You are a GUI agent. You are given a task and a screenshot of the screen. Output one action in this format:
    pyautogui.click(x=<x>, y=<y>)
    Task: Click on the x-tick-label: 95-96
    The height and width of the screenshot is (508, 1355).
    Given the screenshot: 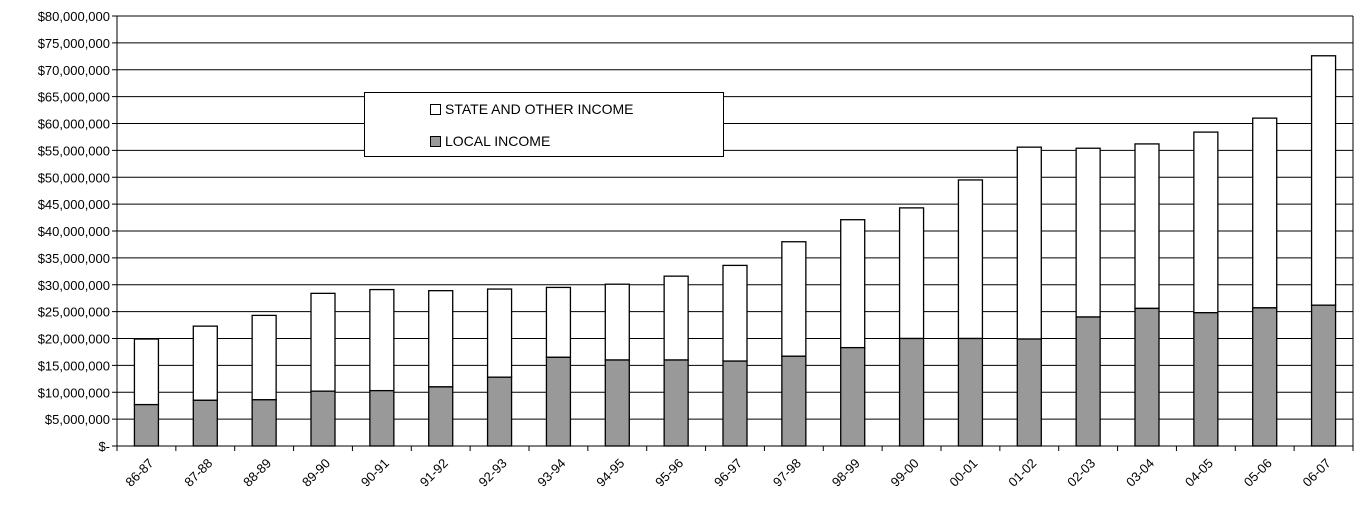 What is the action you would take?
    pyautogui.click(x=669, y=473)
    